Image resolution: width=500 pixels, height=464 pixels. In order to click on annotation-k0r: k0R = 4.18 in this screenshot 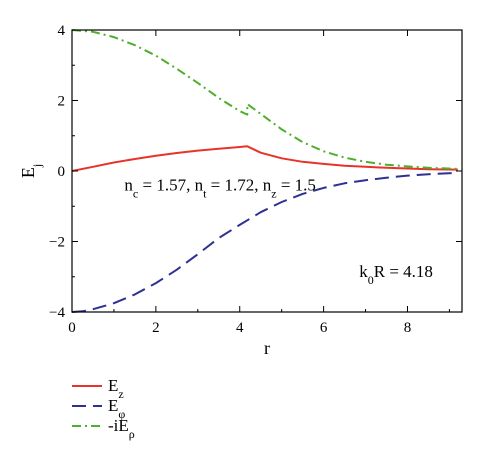, I will do `click(396, 274)`.